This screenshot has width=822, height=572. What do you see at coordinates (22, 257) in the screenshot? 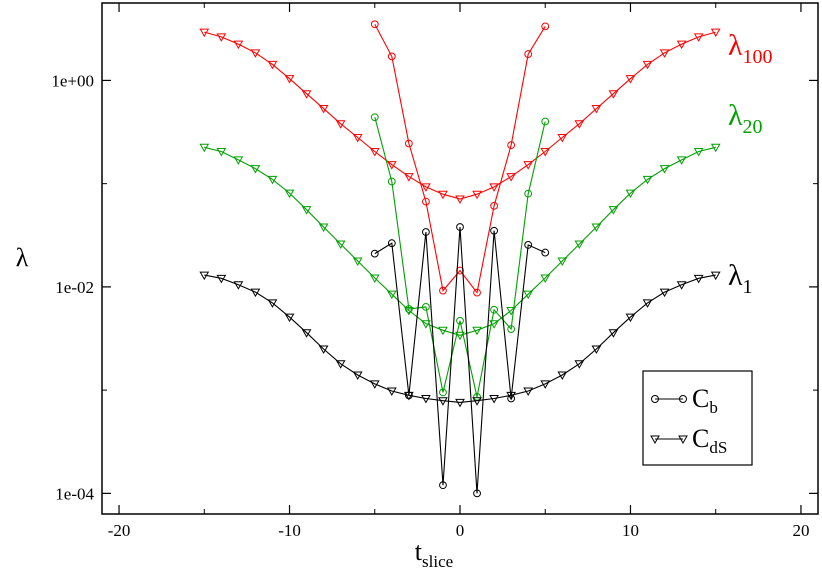
I see `y-axis-label: λ` at bounding box center [22, 257].